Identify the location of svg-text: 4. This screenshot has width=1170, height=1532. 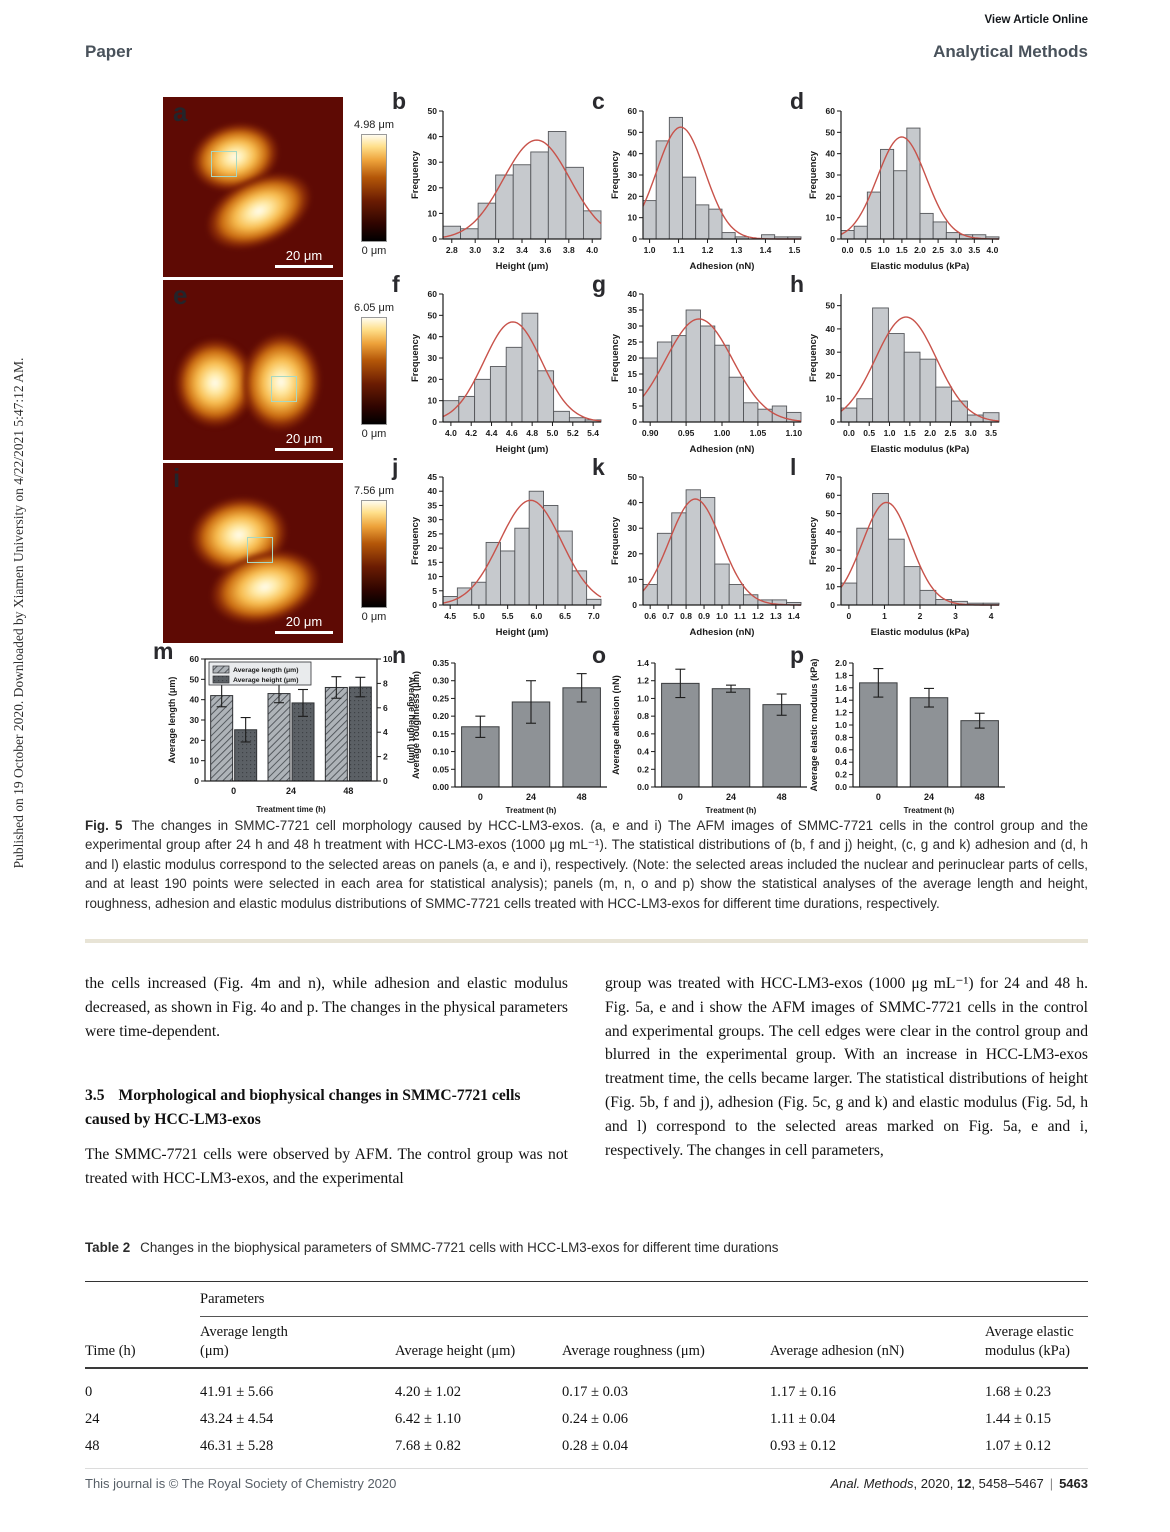
(991, 616).